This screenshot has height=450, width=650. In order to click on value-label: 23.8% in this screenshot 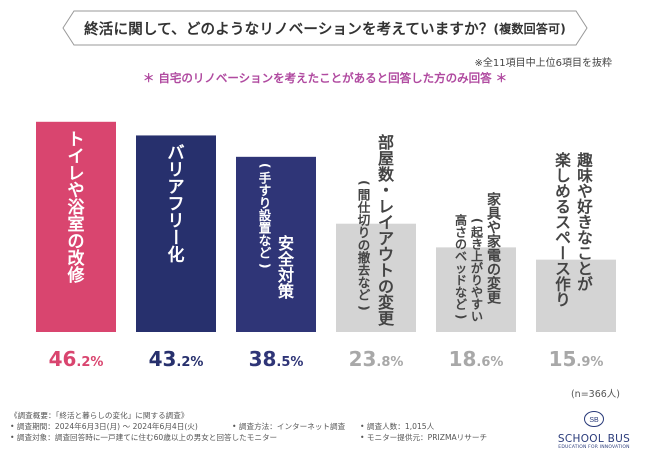, I will do `click(376, 359)`.